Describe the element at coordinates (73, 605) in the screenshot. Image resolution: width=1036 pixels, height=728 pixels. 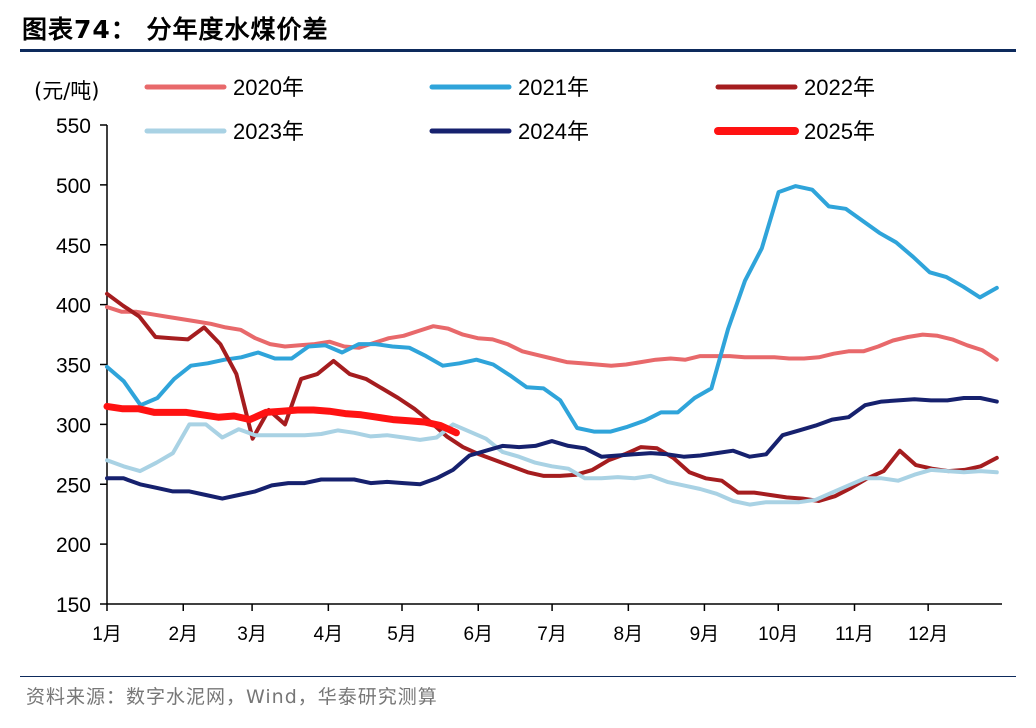
I see `y-tick-label: 150` at that location.